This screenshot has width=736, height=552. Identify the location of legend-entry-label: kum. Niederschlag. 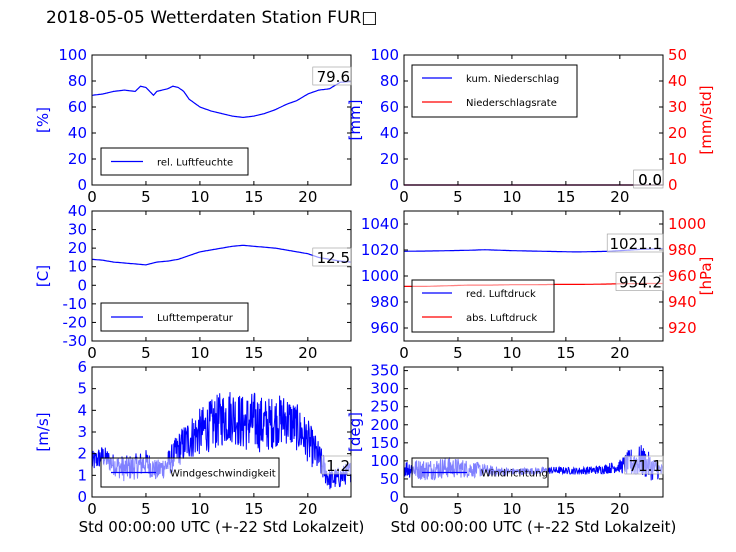
(512, 79).